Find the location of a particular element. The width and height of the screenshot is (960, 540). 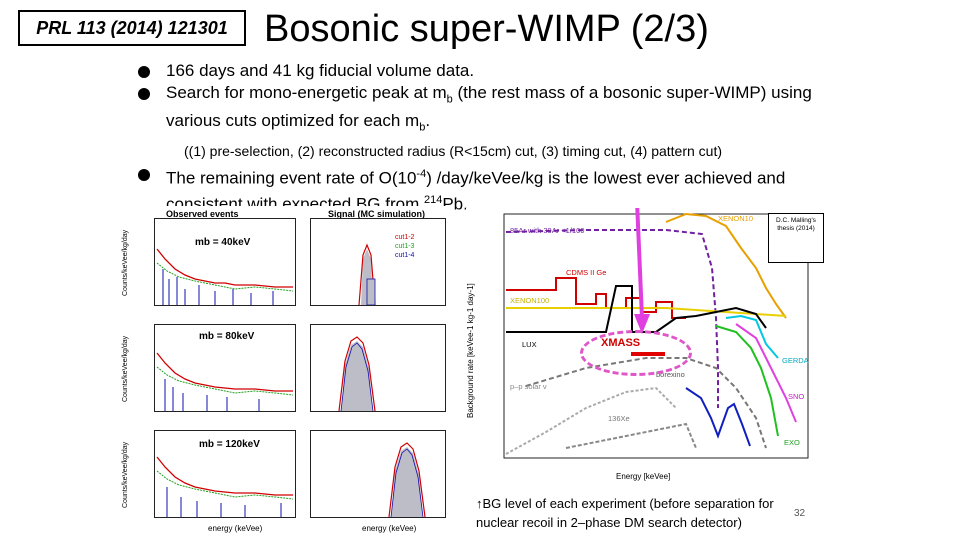

label-xenon10: XENON10 is located at coordinates (736, 218).